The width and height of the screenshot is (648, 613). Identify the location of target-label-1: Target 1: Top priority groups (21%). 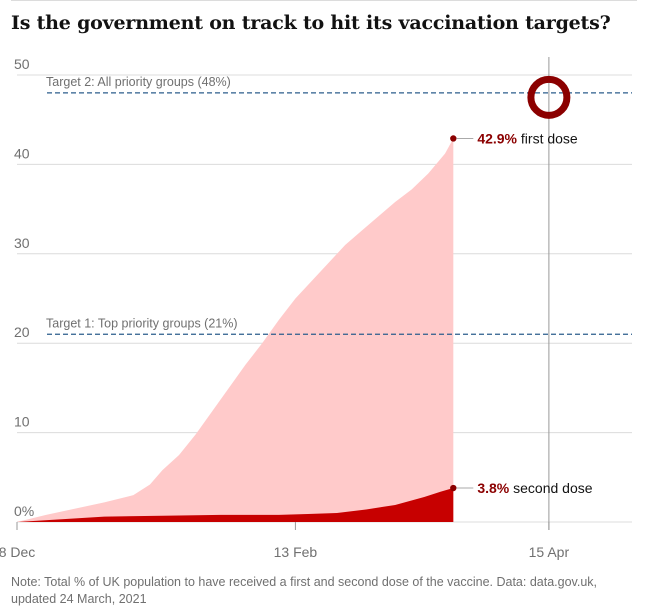
(142, 323).